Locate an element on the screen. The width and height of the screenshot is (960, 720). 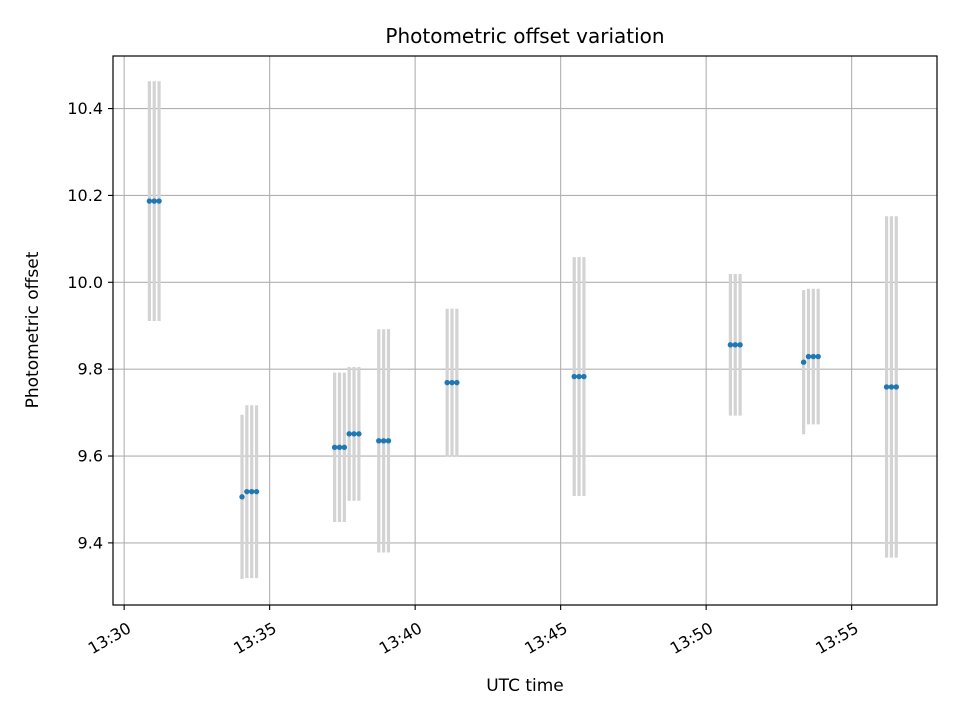
y-tick-label: 9.4 is located at coordinates (90, 542).